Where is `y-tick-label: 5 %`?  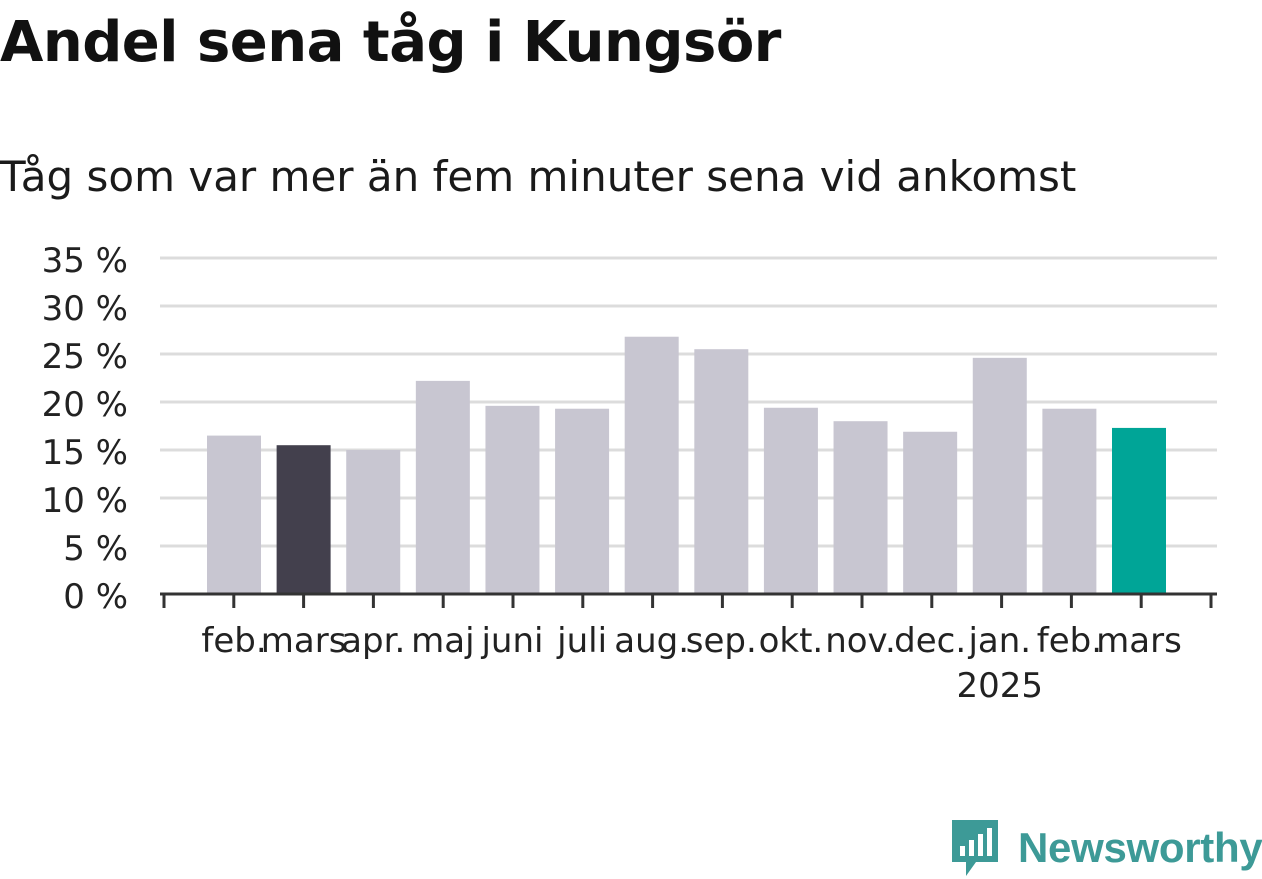
y-tick-label: 5 % is located at coordinates (95, 549).